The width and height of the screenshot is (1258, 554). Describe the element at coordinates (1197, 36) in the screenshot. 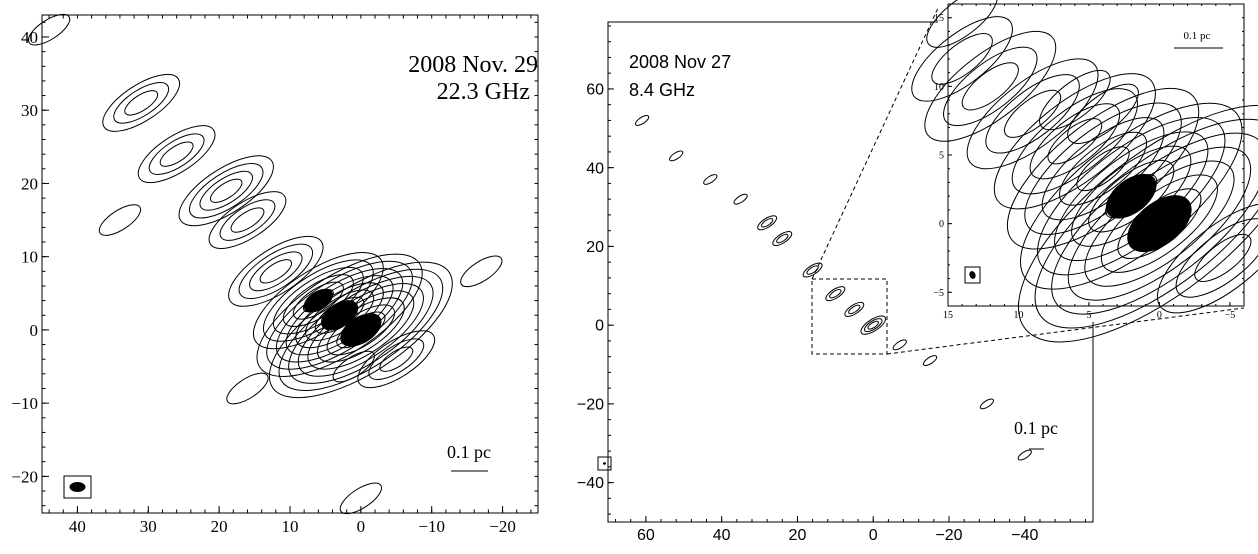

I see `inset-scale-bar-label: 0.1 pc` at that location.